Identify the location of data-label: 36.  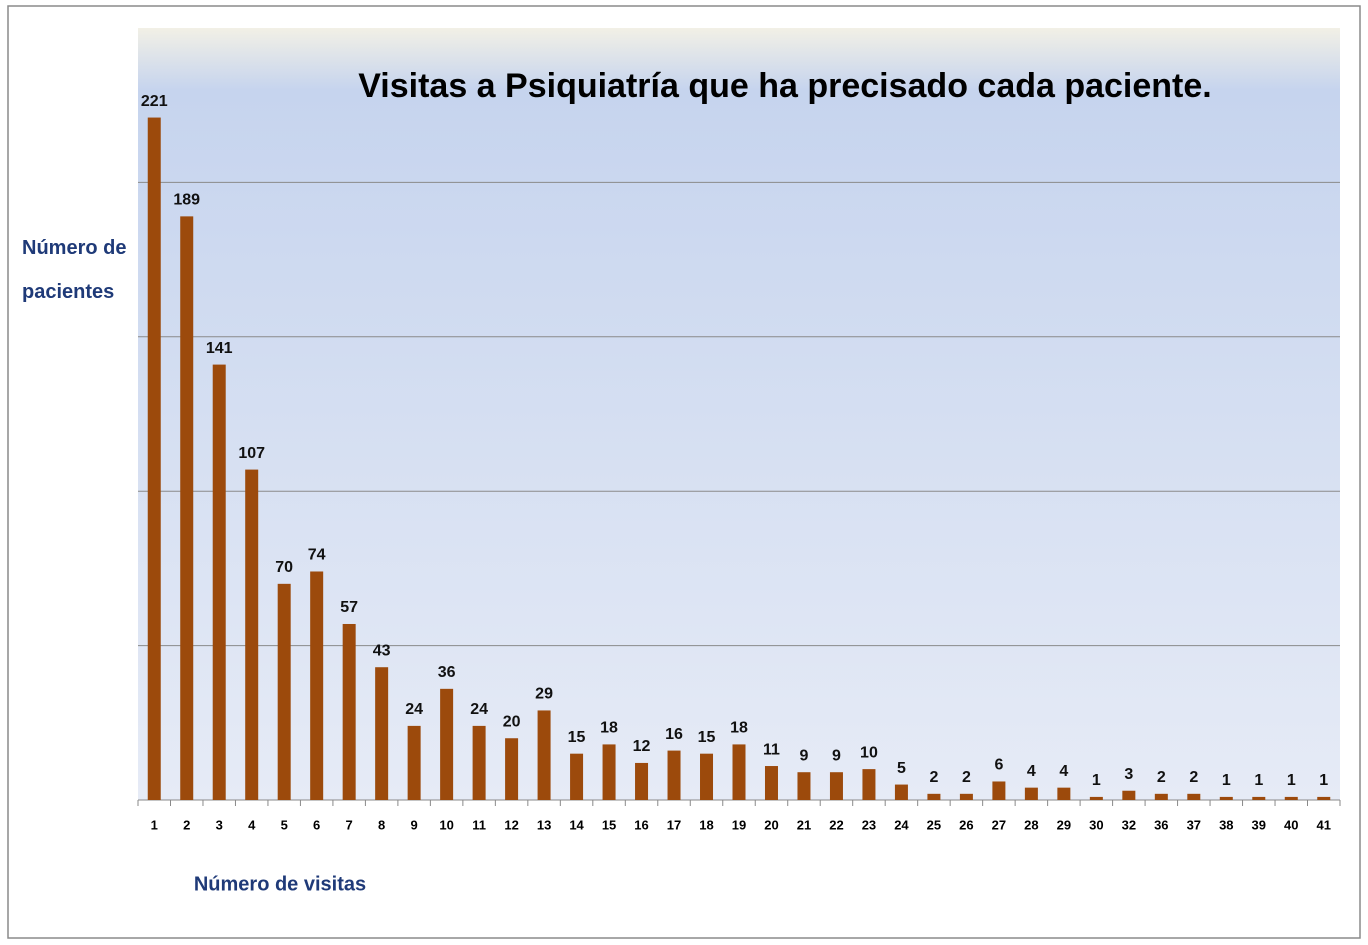
(447, 672).